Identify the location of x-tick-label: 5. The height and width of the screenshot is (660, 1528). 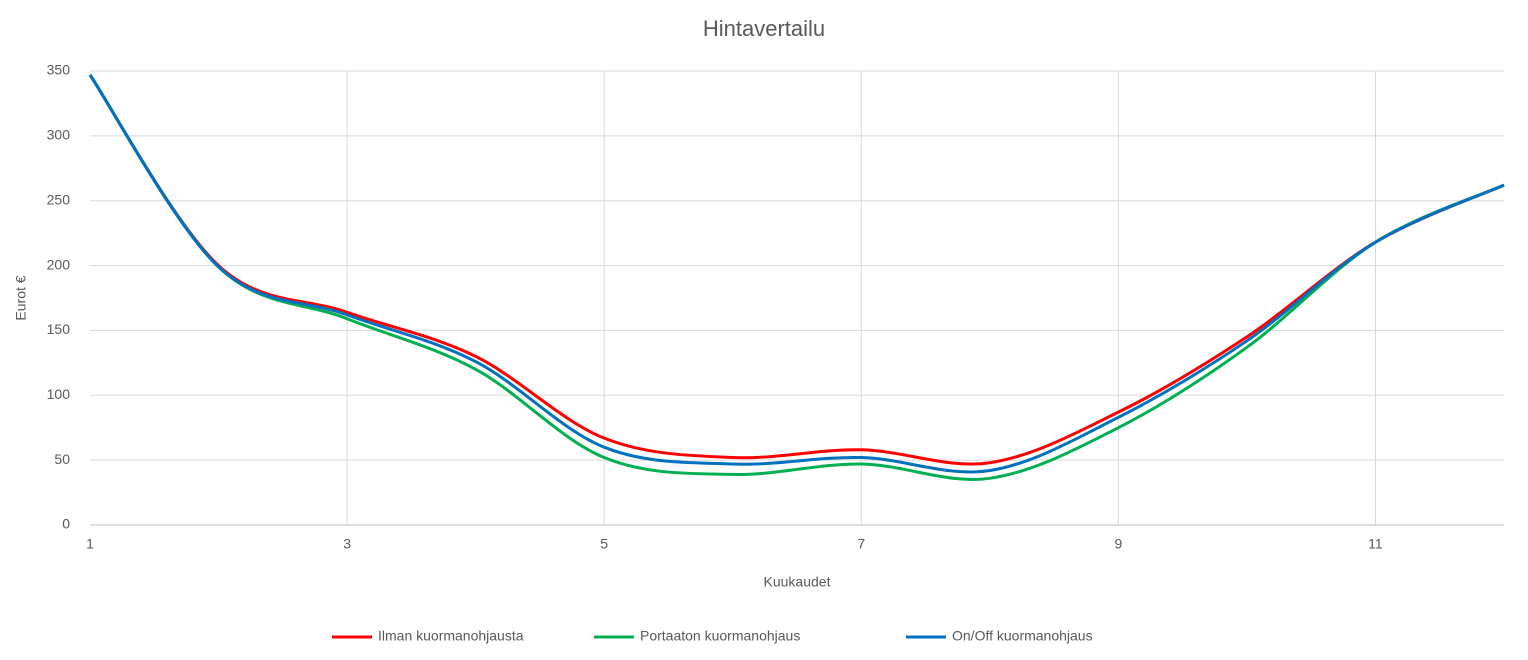
(604, 544).